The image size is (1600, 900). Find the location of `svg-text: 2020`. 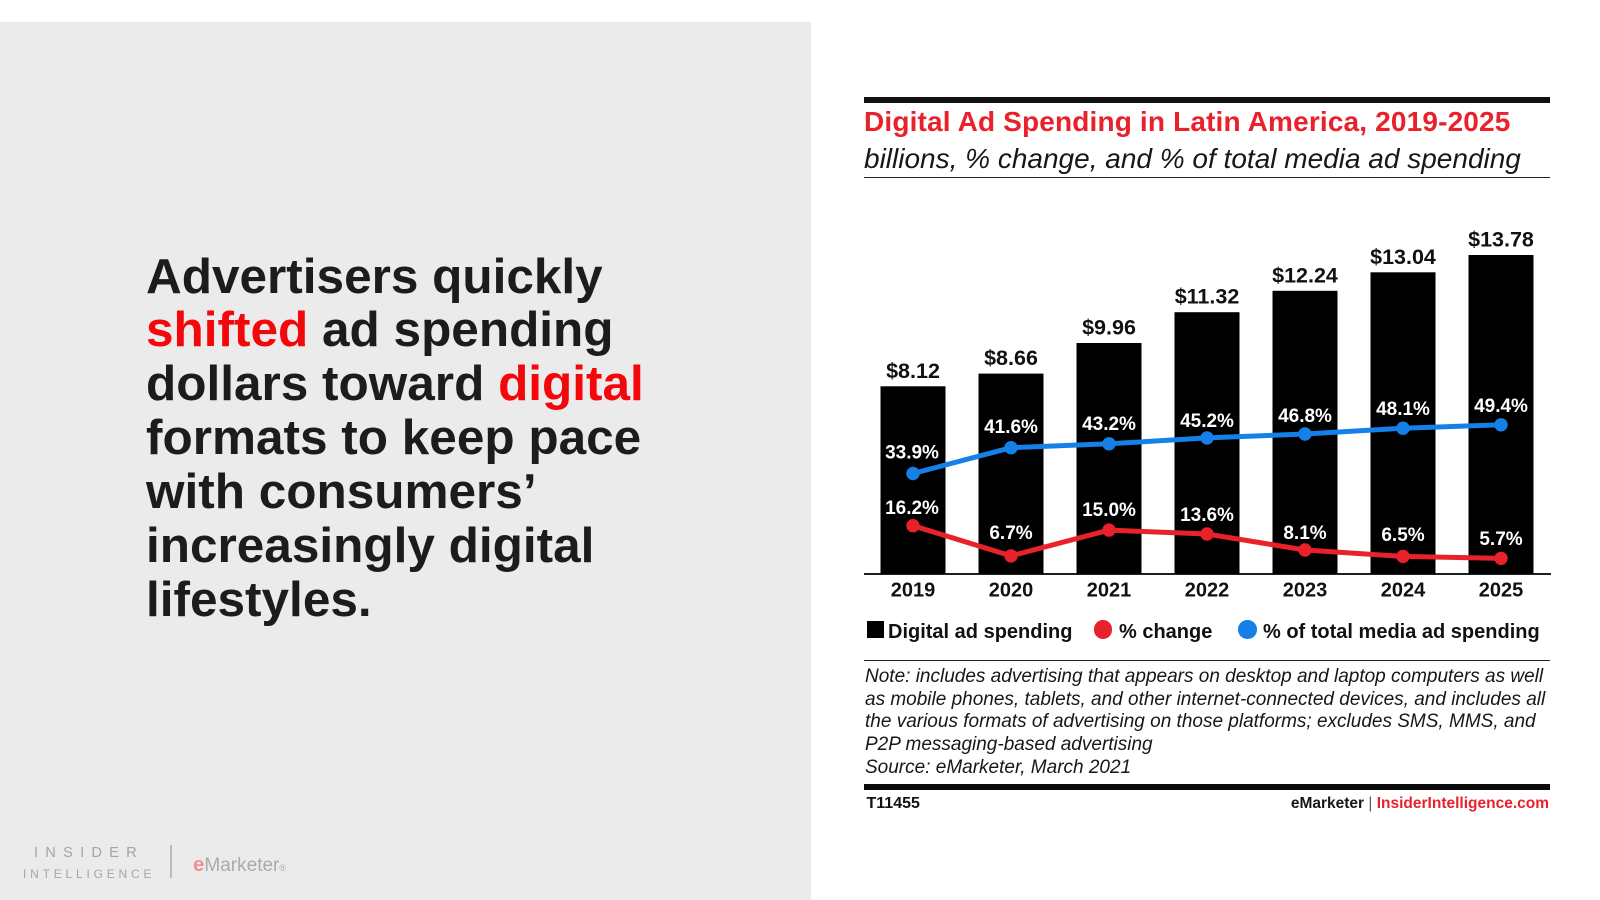

svg-text: 2020 is located at coordinates (1011, 591).